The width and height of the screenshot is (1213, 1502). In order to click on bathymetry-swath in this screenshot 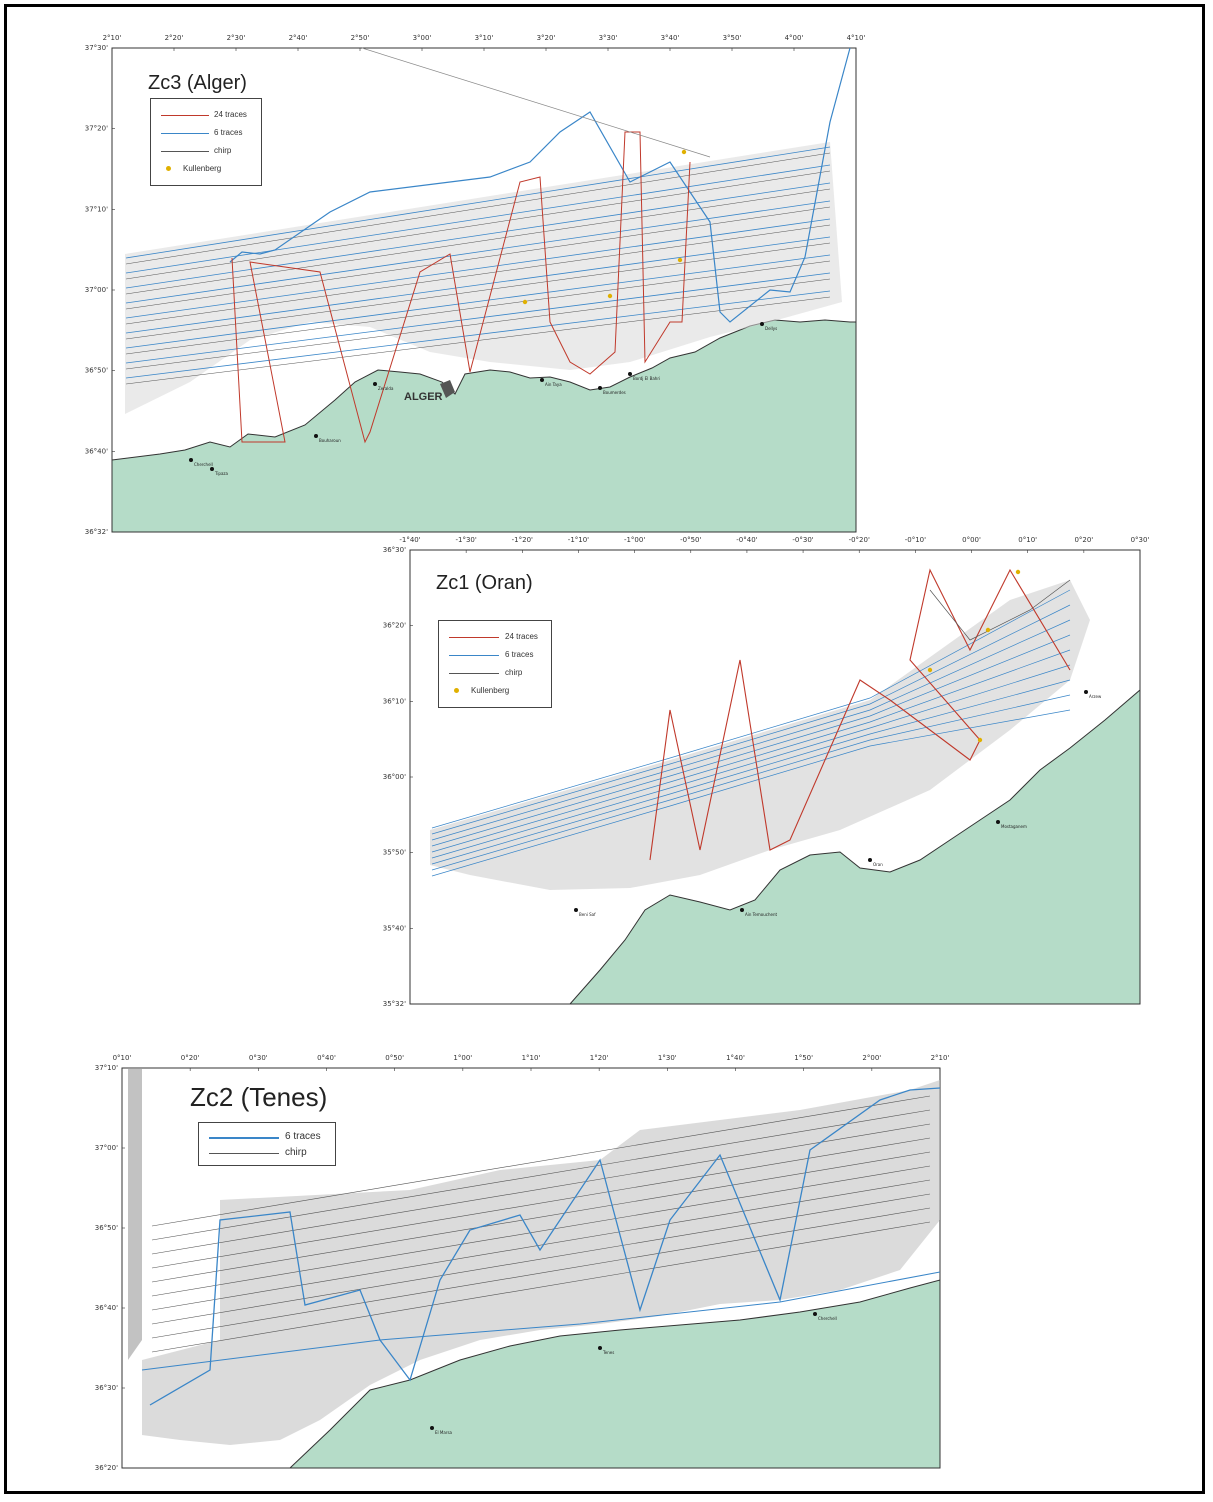, I will do `click(483, 278)`.